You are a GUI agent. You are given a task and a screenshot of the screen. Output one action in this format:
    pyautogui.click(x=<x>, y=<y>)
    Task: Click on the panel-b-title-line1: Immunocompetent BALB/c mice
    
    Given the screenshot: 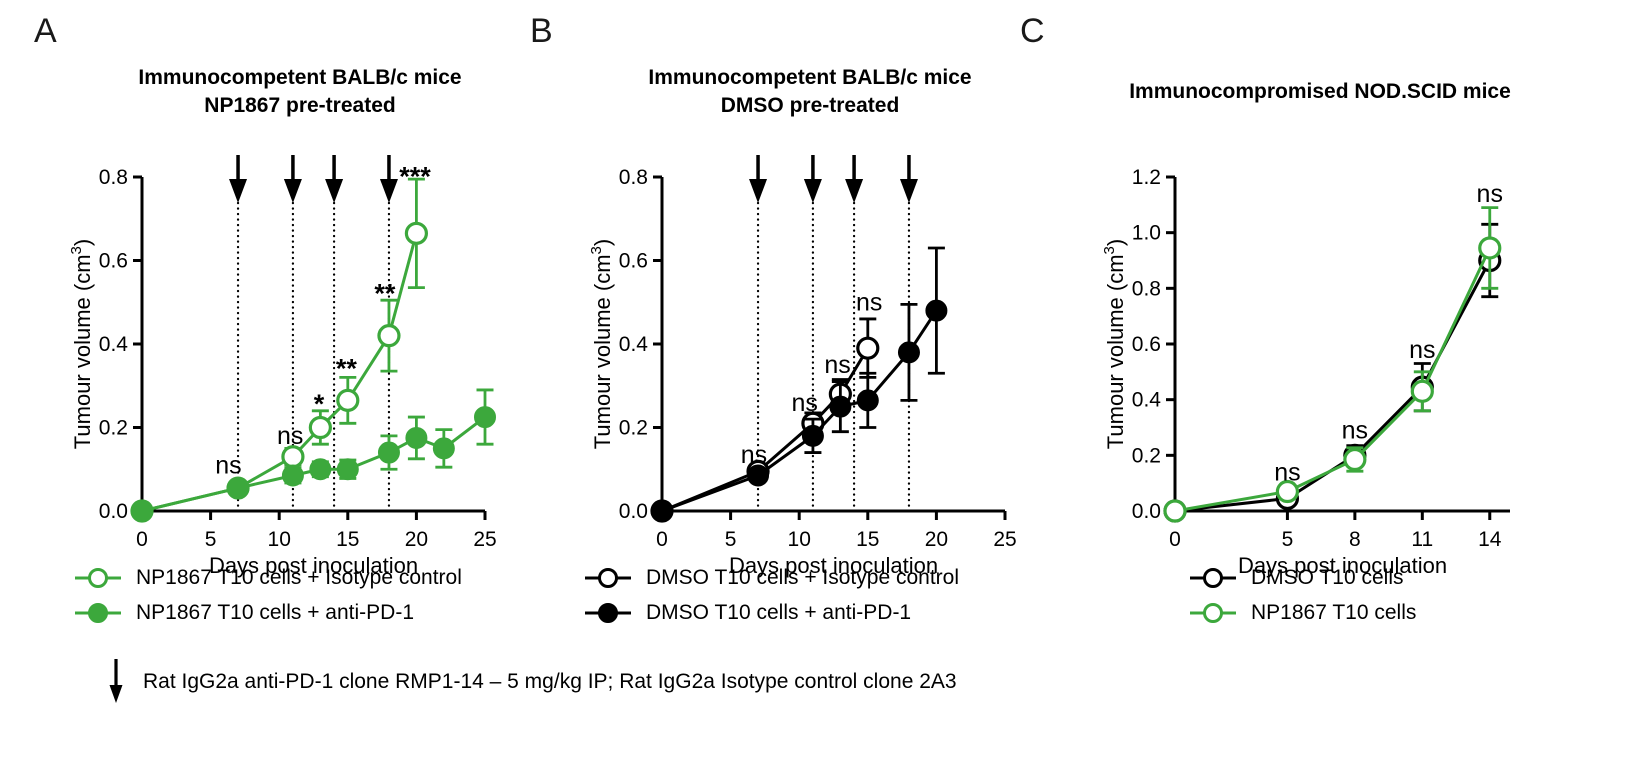 What is the action you would take?
    pyautogui.click(x=810, y=77)
    